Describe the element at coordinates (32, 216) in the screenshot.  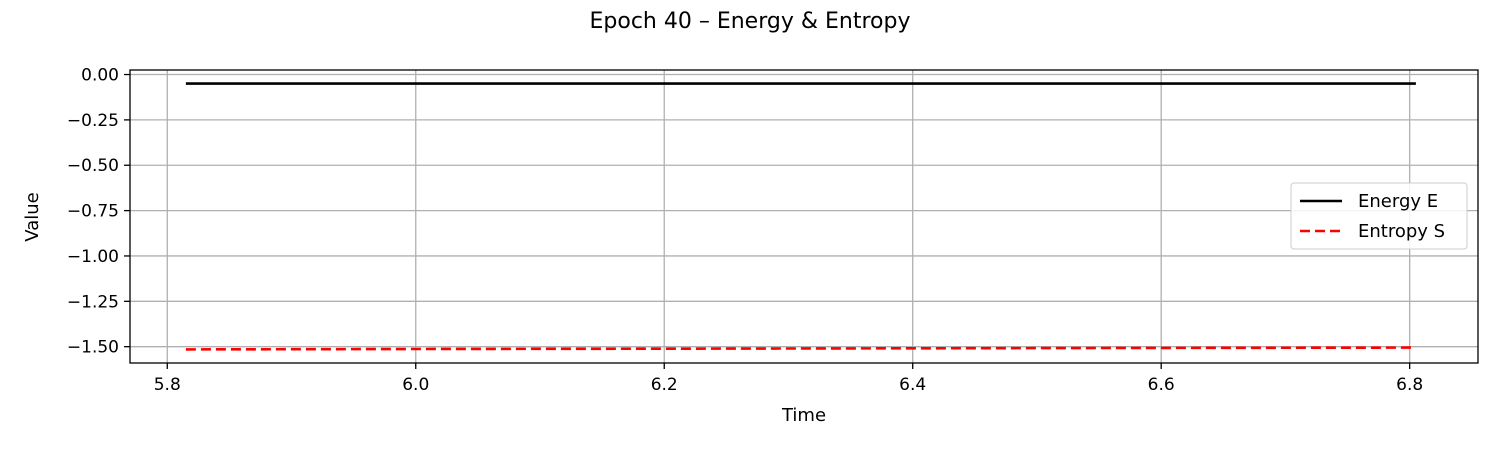
I see `y-axis-label: Value` at that location.